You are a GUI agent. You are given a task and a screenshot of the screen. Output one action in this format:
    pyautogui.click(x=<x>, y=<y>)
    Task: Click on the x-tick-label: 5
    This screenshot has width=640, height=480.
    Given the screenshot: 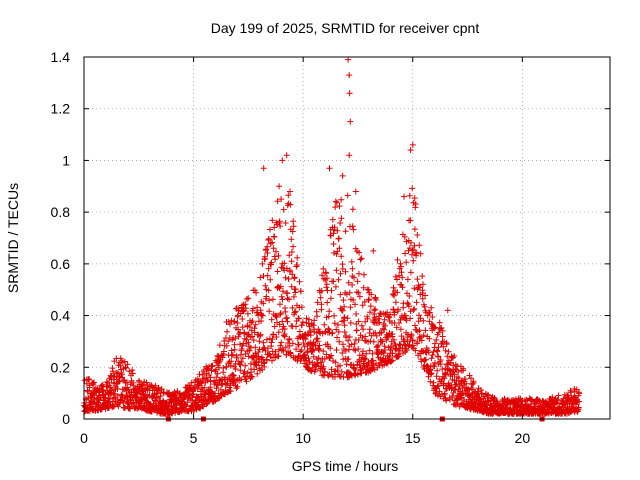 What is the action you would take?
    pyautogui.click(x=194, y=438)
    